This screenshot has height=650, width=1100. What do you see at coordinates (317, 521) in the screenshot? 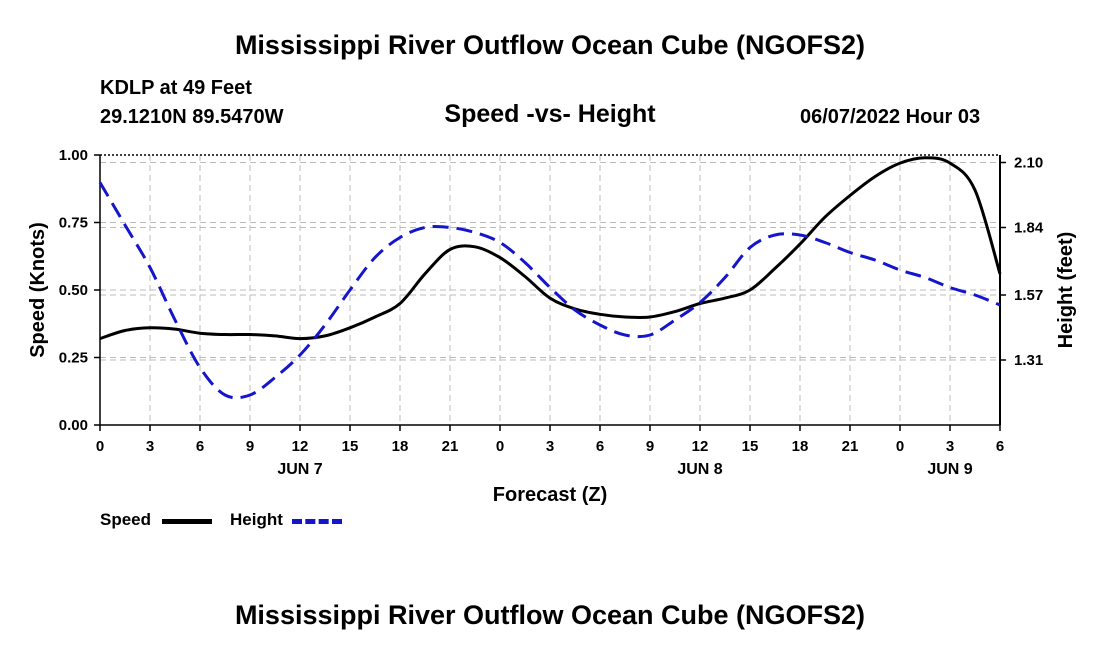
I see `legend-height-swatch` at bounding box center [317, 521].